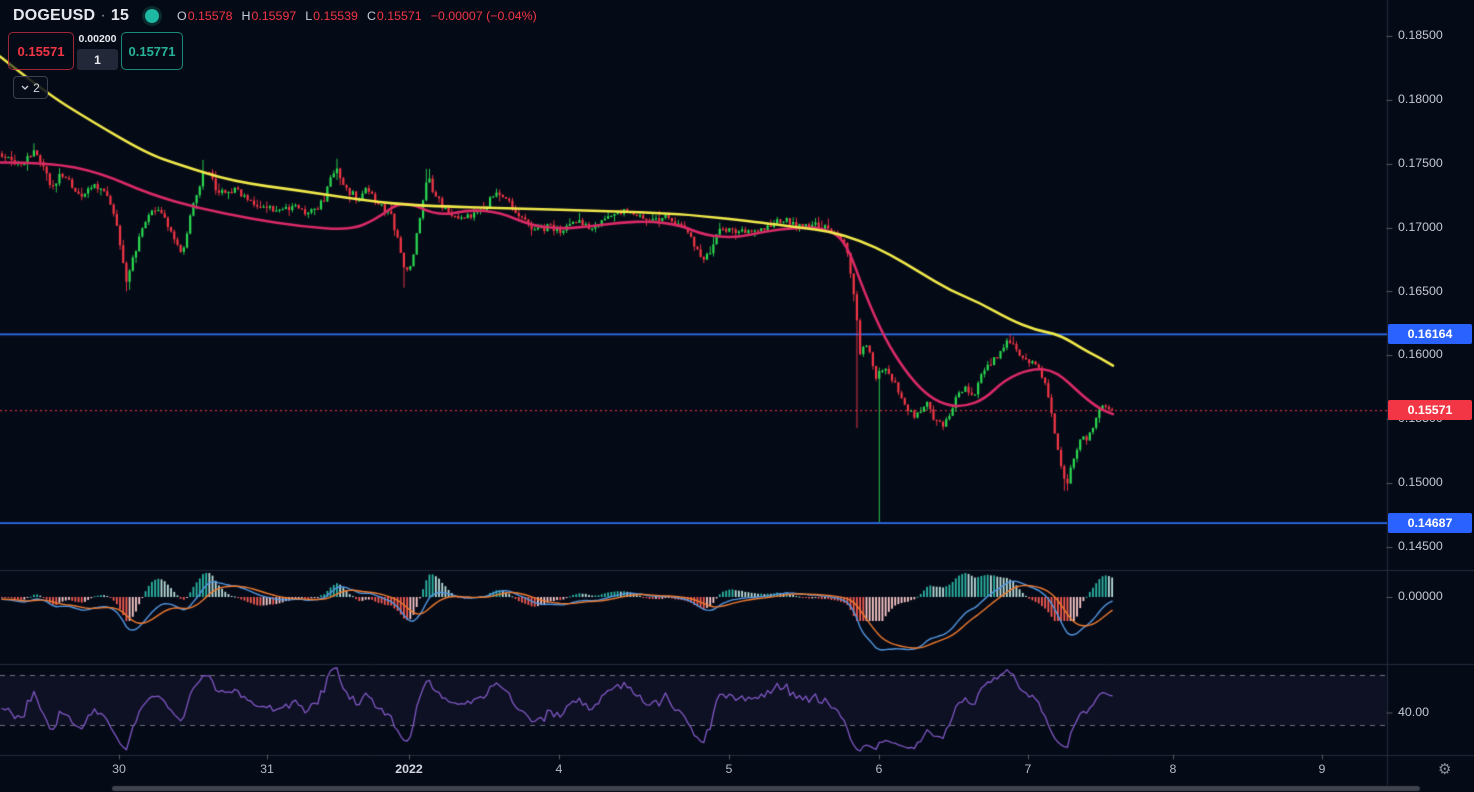 The height and width of the screenshot is (792, 1474). What do you see at coordinates (97, 59) in the screenshot?
I see `quantity-selector: 1` at bounding box center [97, 59].